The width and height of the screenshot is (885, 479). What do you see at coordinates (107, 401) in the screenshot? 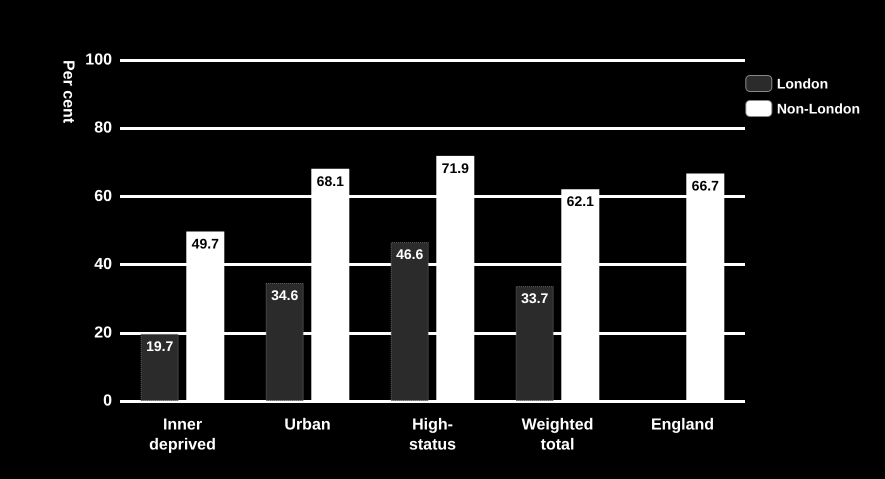
I see `y-tick-label: 0` at bounding box center [107, 401].